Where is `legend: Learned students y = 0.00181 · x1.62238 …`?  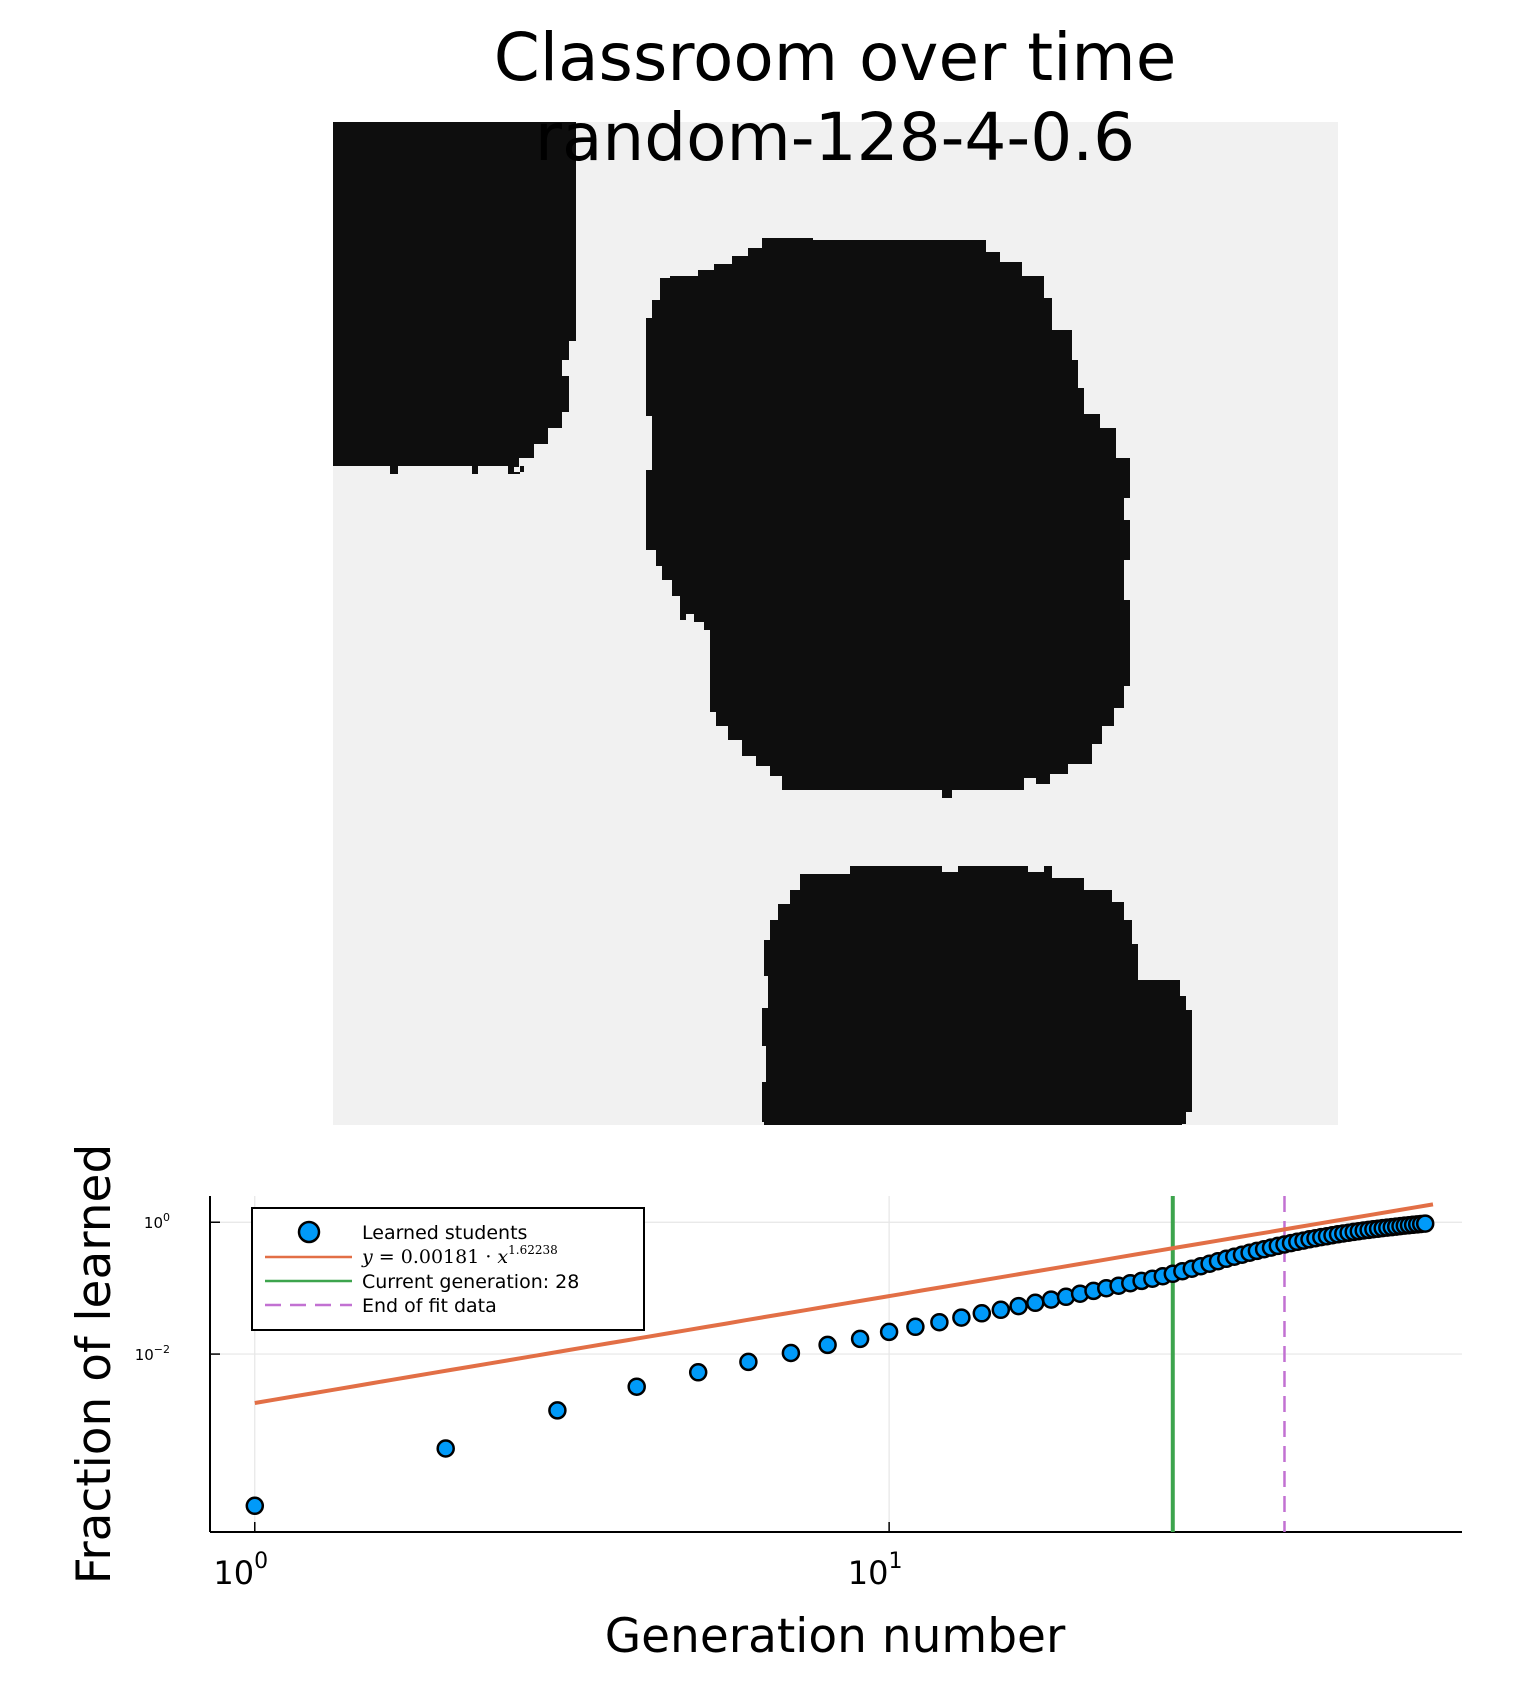 legend: Learned students y = 0.00181 · x1.62238 … is located at coordinates (448, 1269).